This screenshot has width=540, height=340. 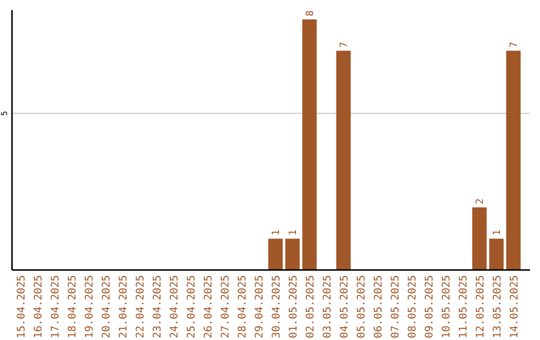 What do you see at coordinates (174, 306) in the screenshot?
I see `x-tick-label: 24.04.2025` at bounding box center [174, 306].